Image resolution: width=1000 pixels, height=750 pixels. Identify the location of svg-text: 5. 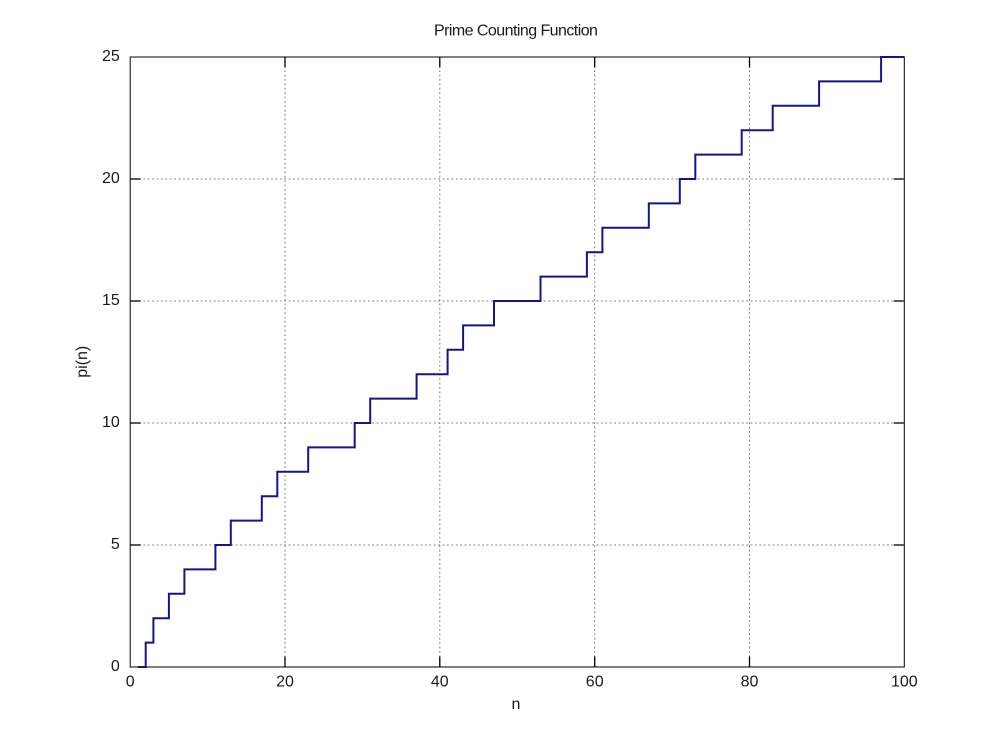
(115, 544).